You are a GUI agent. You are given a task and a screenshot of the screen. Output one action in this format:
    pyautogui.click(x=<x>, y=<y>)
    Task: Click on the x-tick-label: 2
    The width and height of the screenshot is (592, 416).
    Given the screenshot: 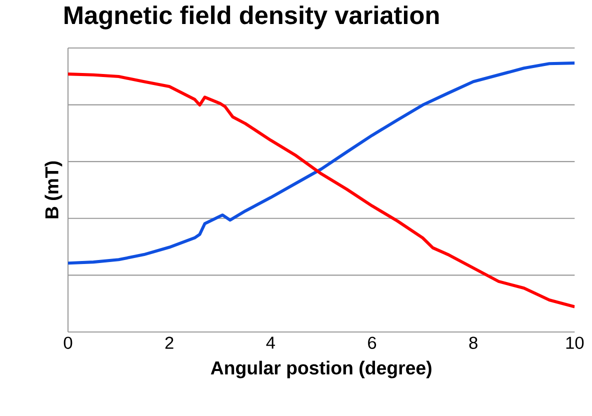 What is the action you would take?
    pyautogui.click(x=169, y=342)
    